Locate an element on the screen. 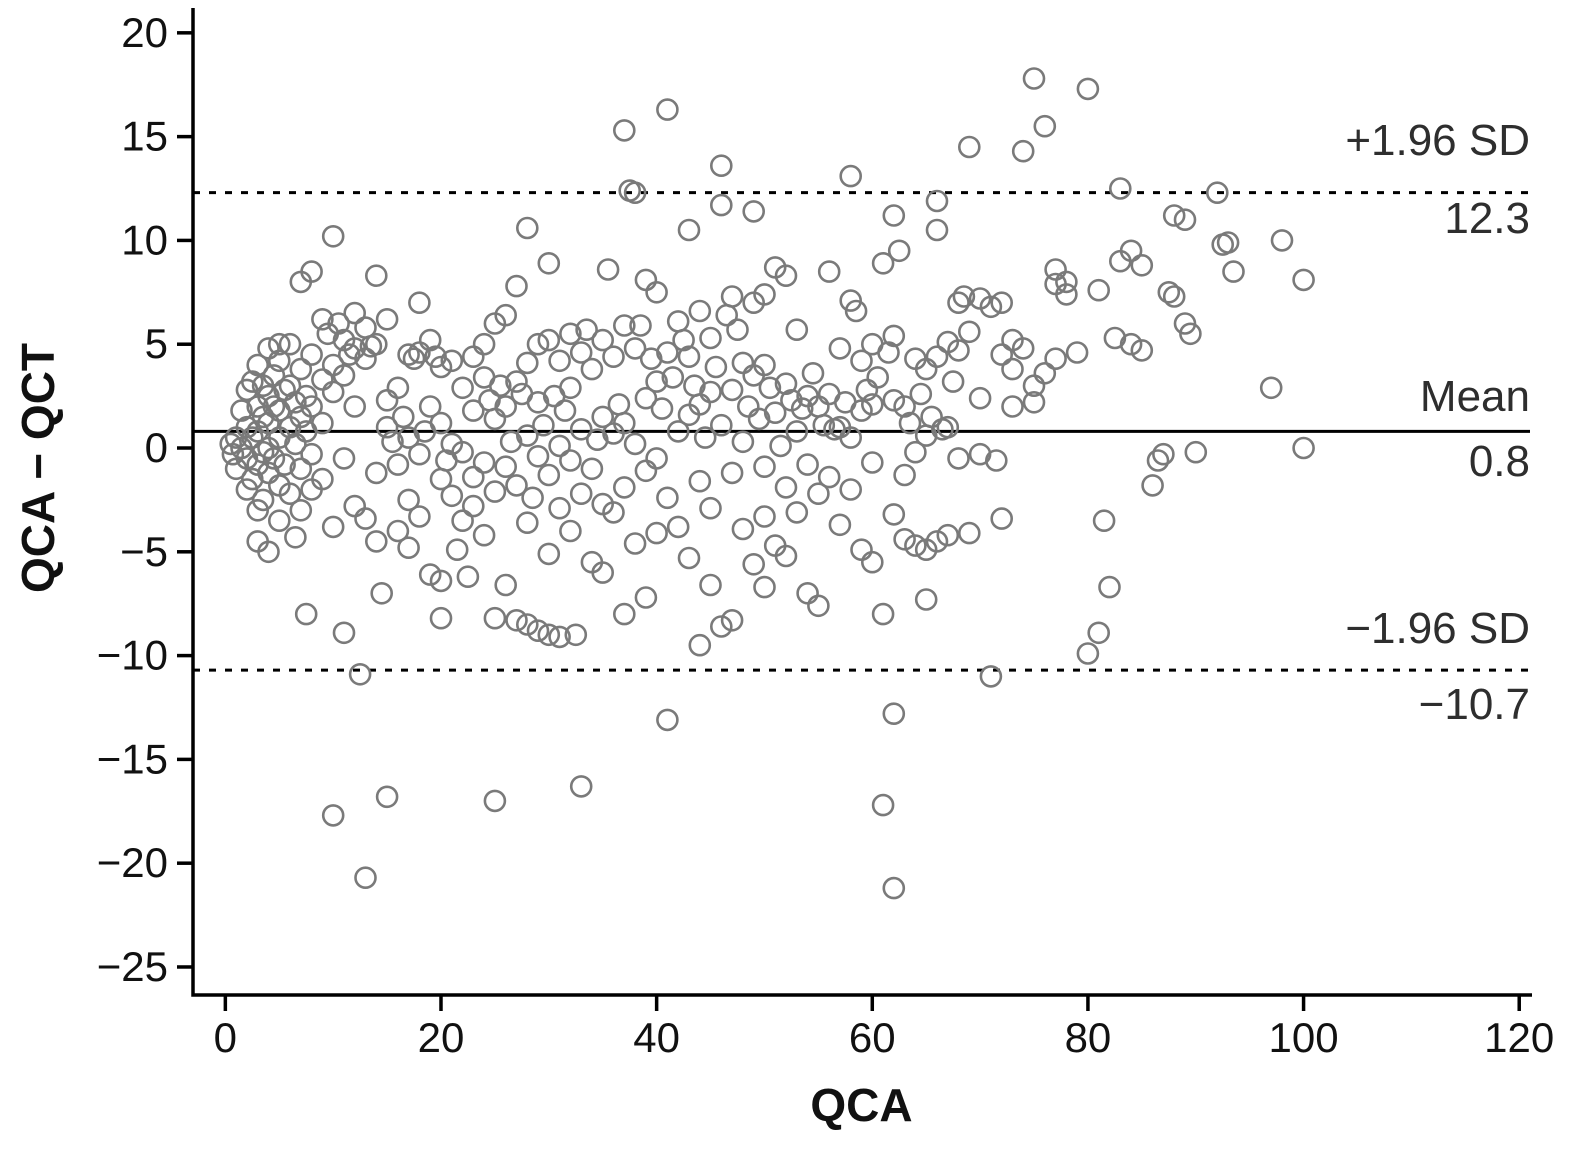 Image resolution: width=1590 pixels, height=1149 pixels. y-tick-label: −15 is located at coordinates (132, 758).